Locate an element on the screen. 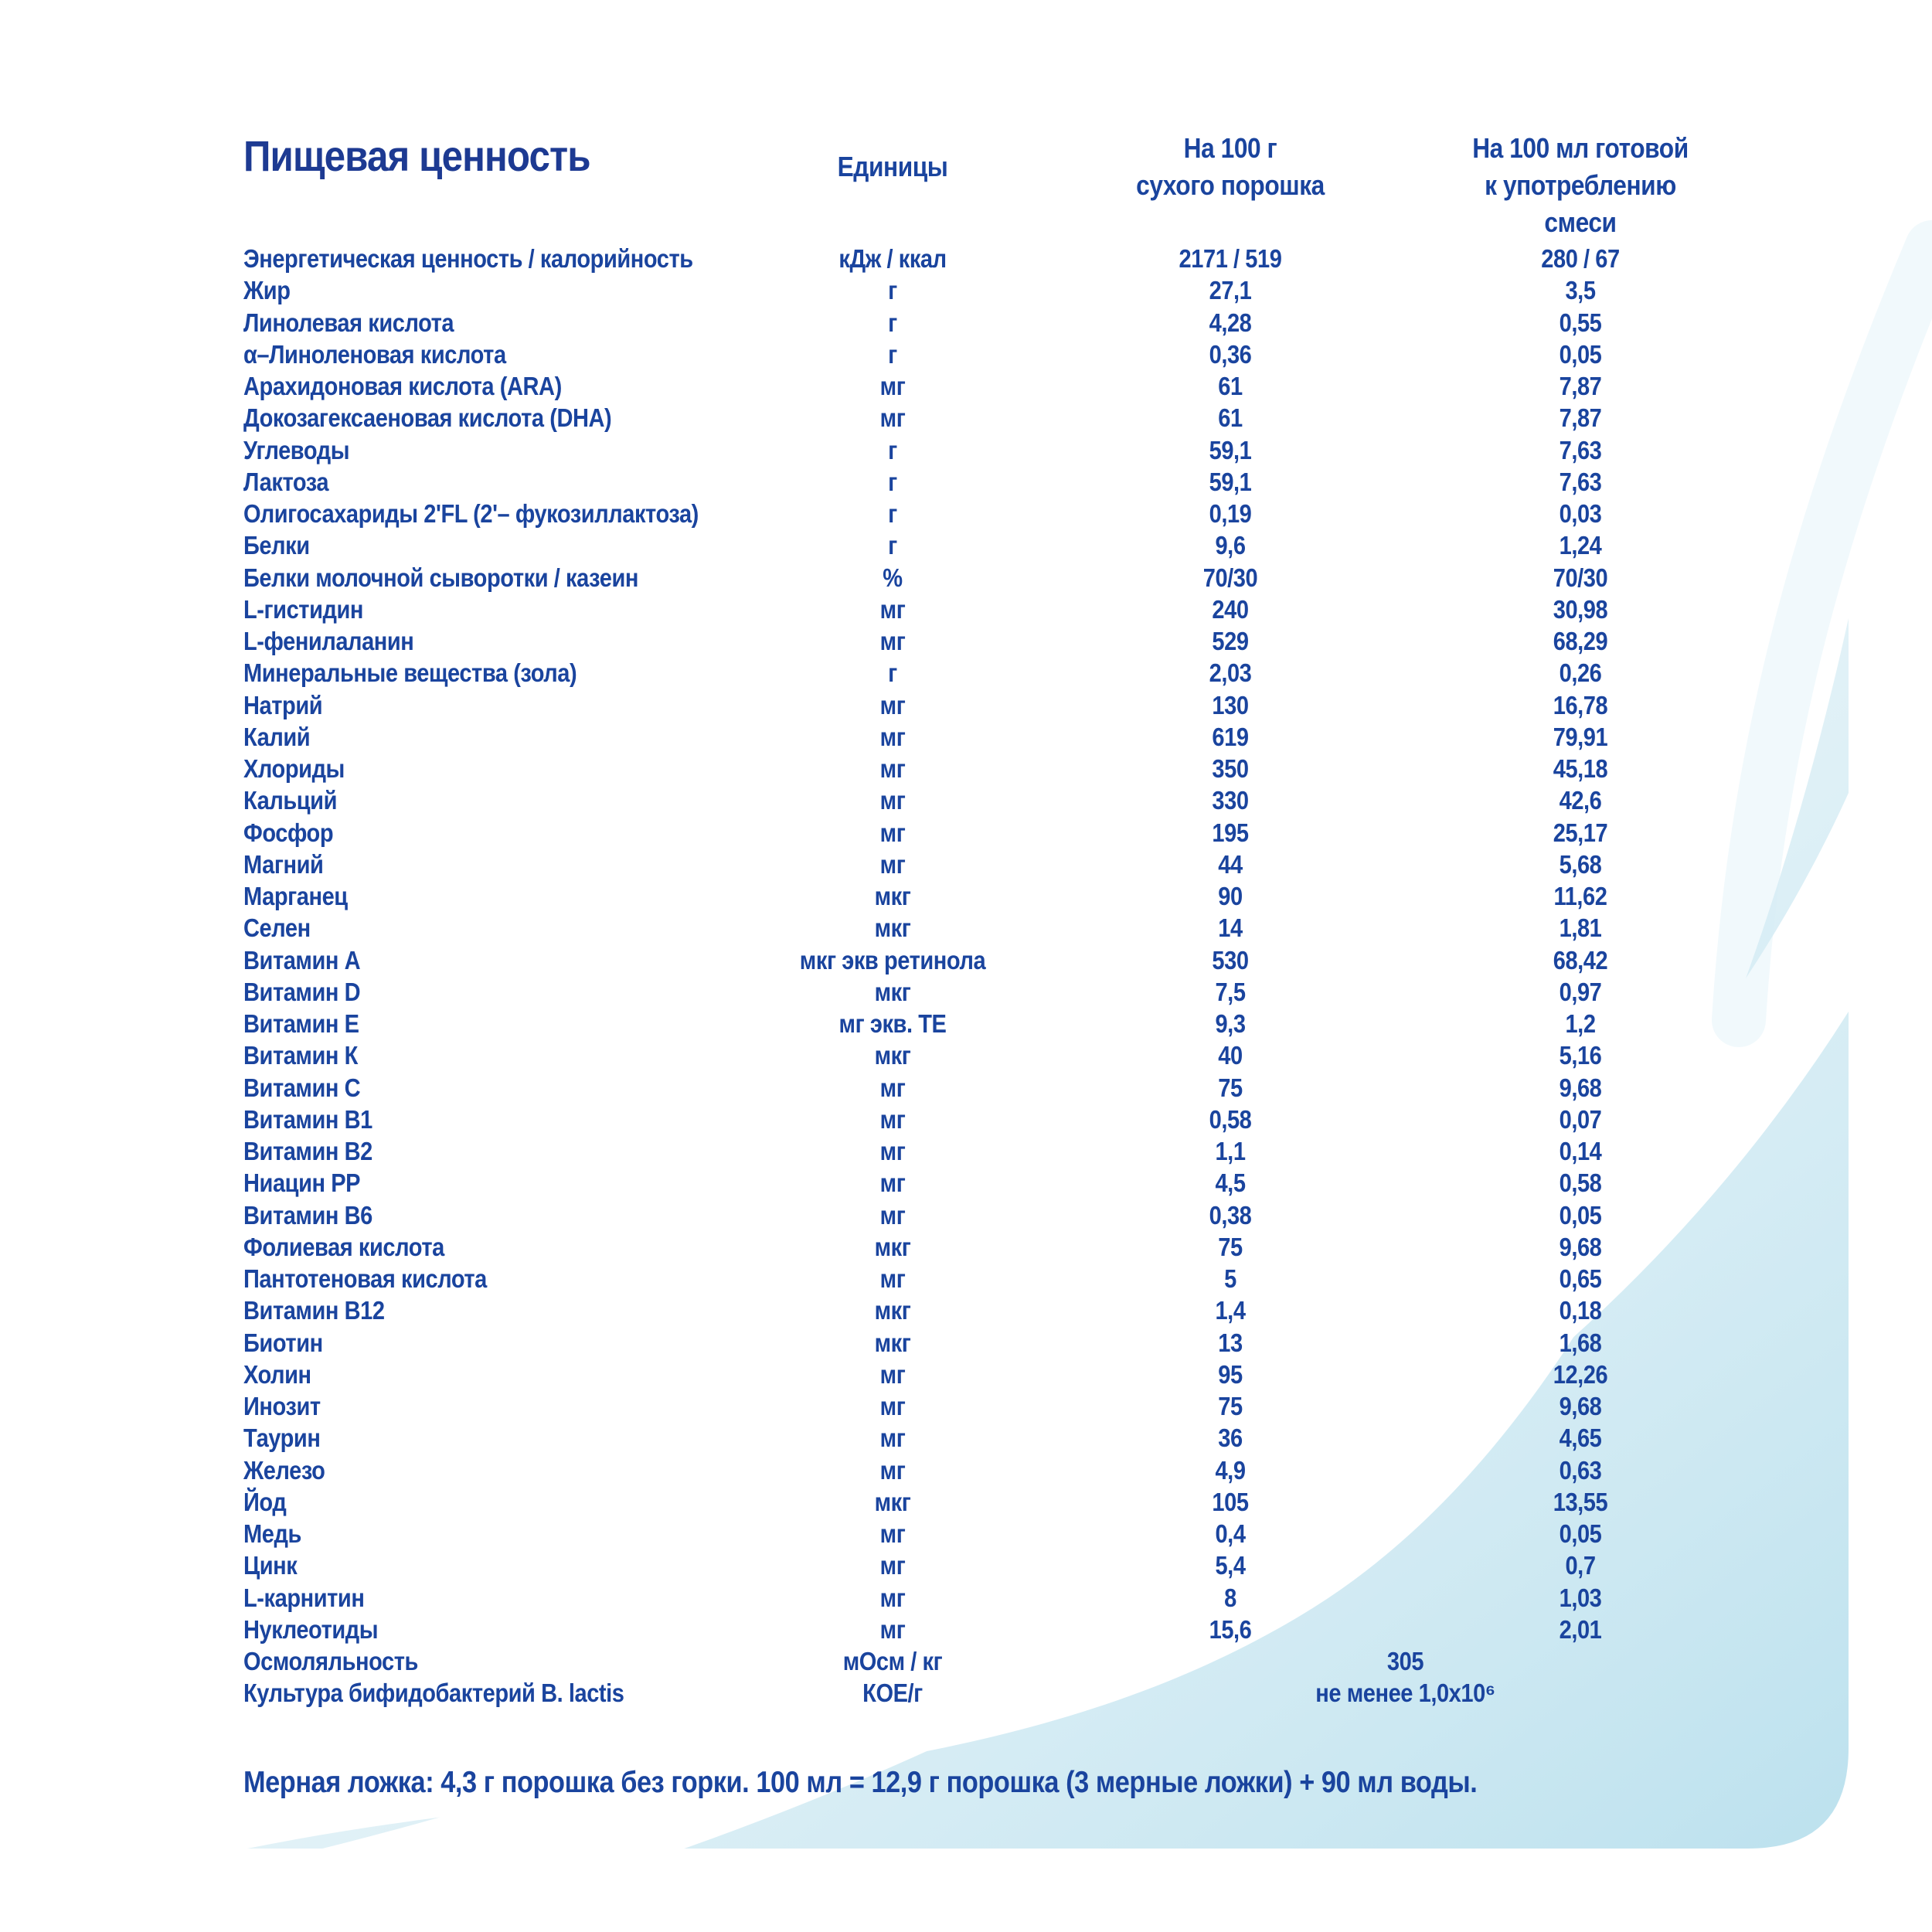  column-header-units: Единицы is located at coordinates (892, 167).